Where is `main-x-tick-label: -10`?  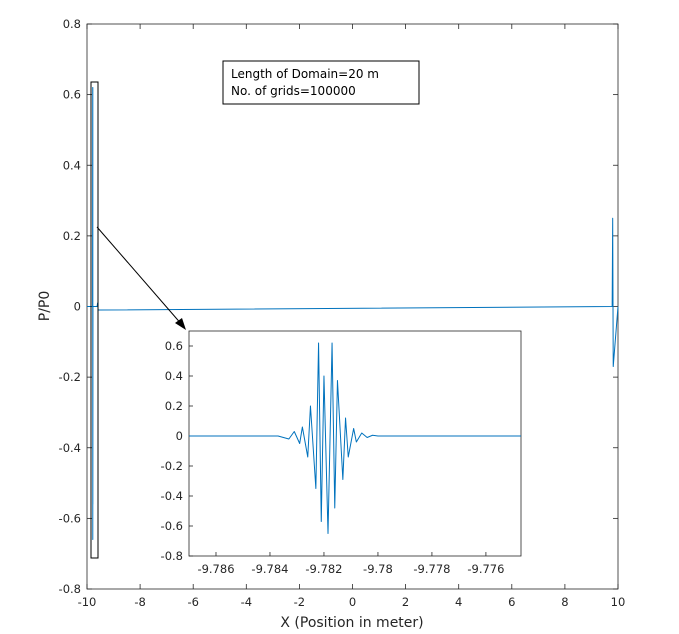
main-x-tick-label: -10 is located at coordinates (87, 602).